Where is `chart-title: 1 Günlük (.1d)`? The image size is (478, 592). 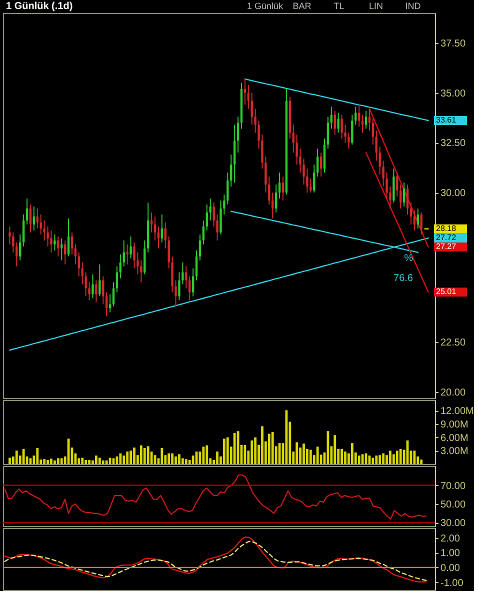 chart-title: 1 Günlük (.1d) is located at coordinates (39, 6).